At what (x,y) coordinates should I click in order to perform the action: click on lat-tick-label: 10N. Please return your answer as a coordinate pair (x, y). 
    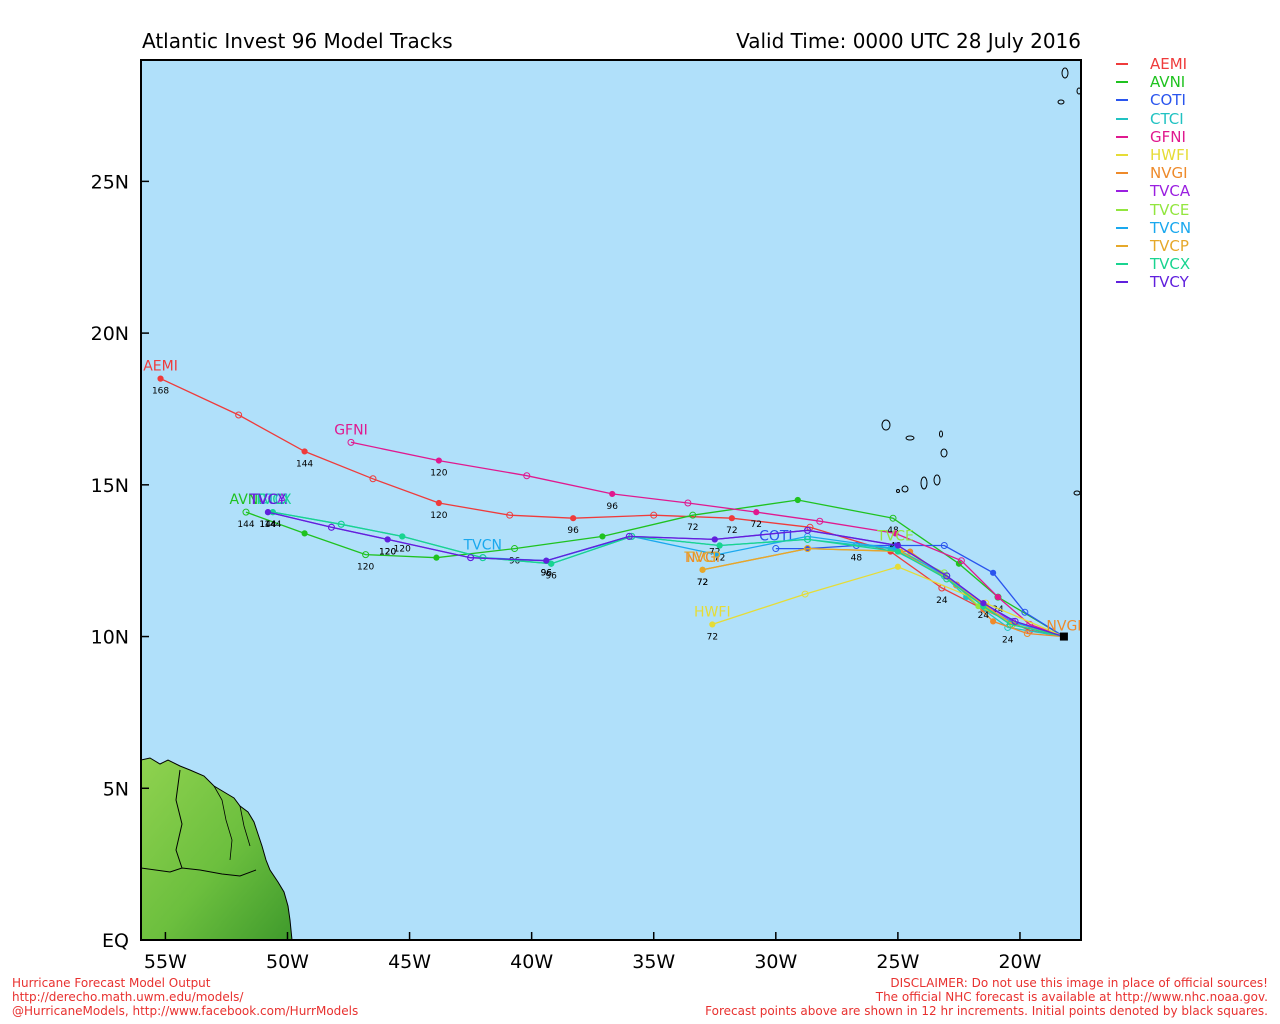
    Looking at the image, I should click on (110, 638).